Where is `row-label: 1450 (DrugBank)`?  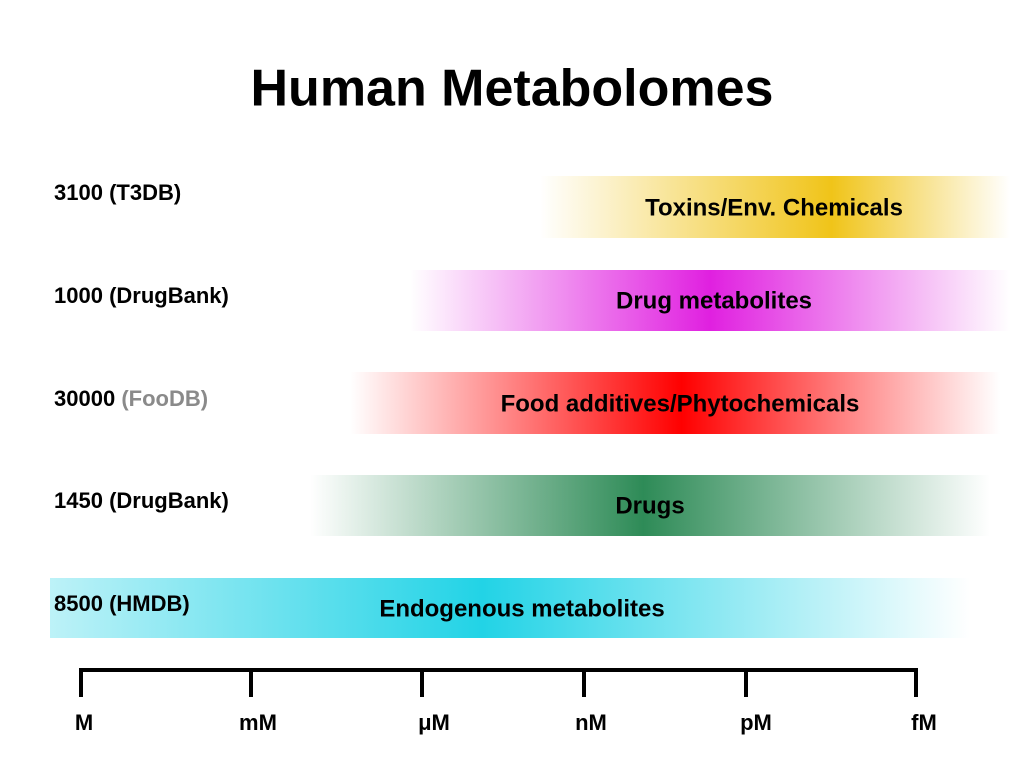
row-label: 1450 (DrugBank) is located at coordinates (141, 500).